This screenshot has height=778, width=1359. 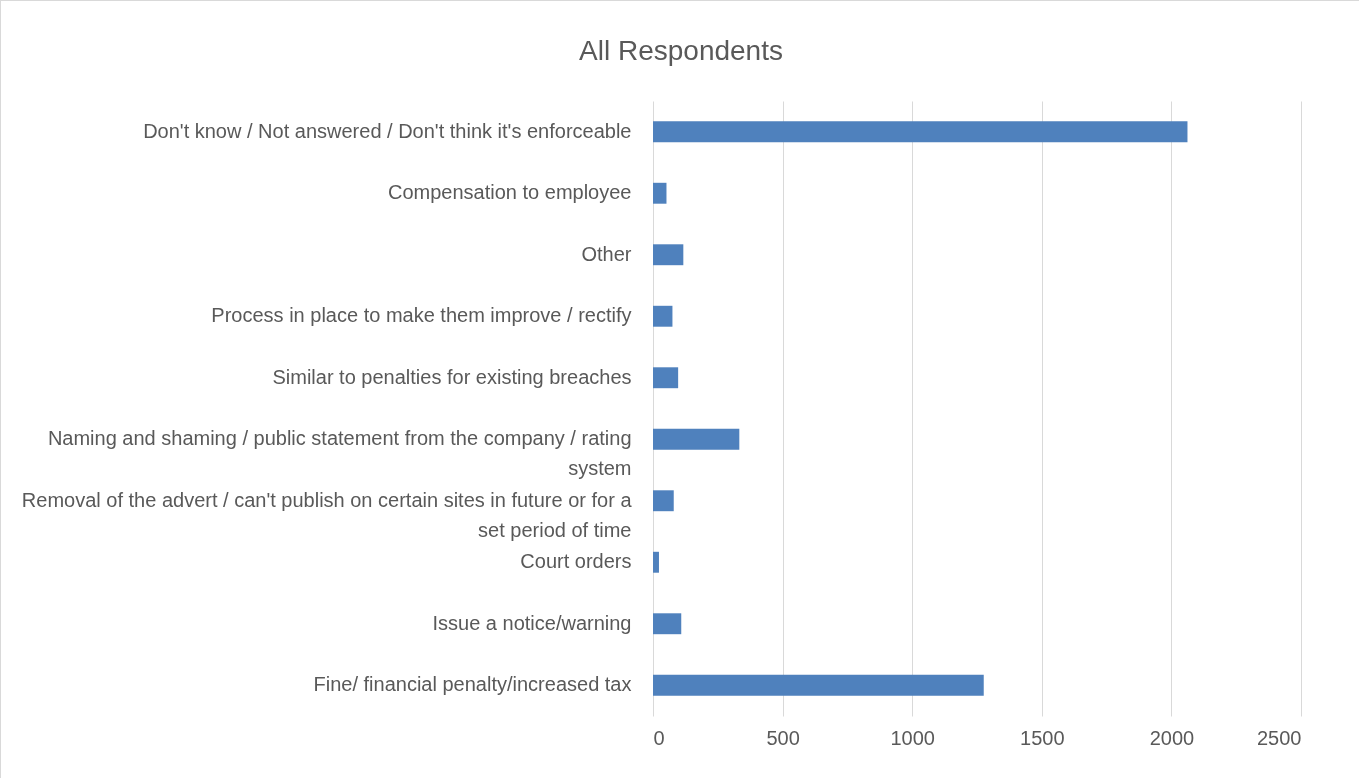 What do you see at coordinates (387, 130) in the screenshot?
I see `y-tick-label: Don't know / Not answered / Don't think it's enforceable` at bounding box center [387, 130].